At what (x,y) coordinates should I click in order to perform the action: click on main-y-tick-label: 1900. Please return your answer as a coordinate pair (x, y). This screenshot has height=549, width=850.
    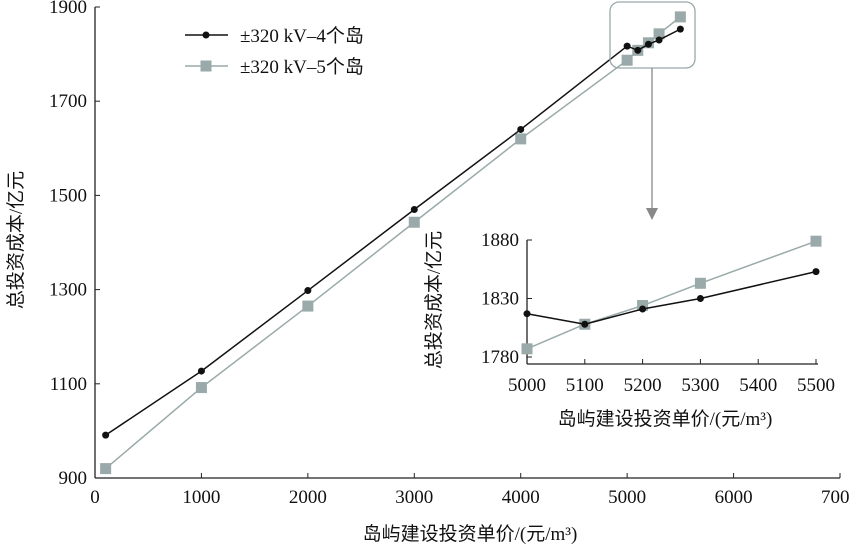
    Looking at the image, I should click on (68, 9).